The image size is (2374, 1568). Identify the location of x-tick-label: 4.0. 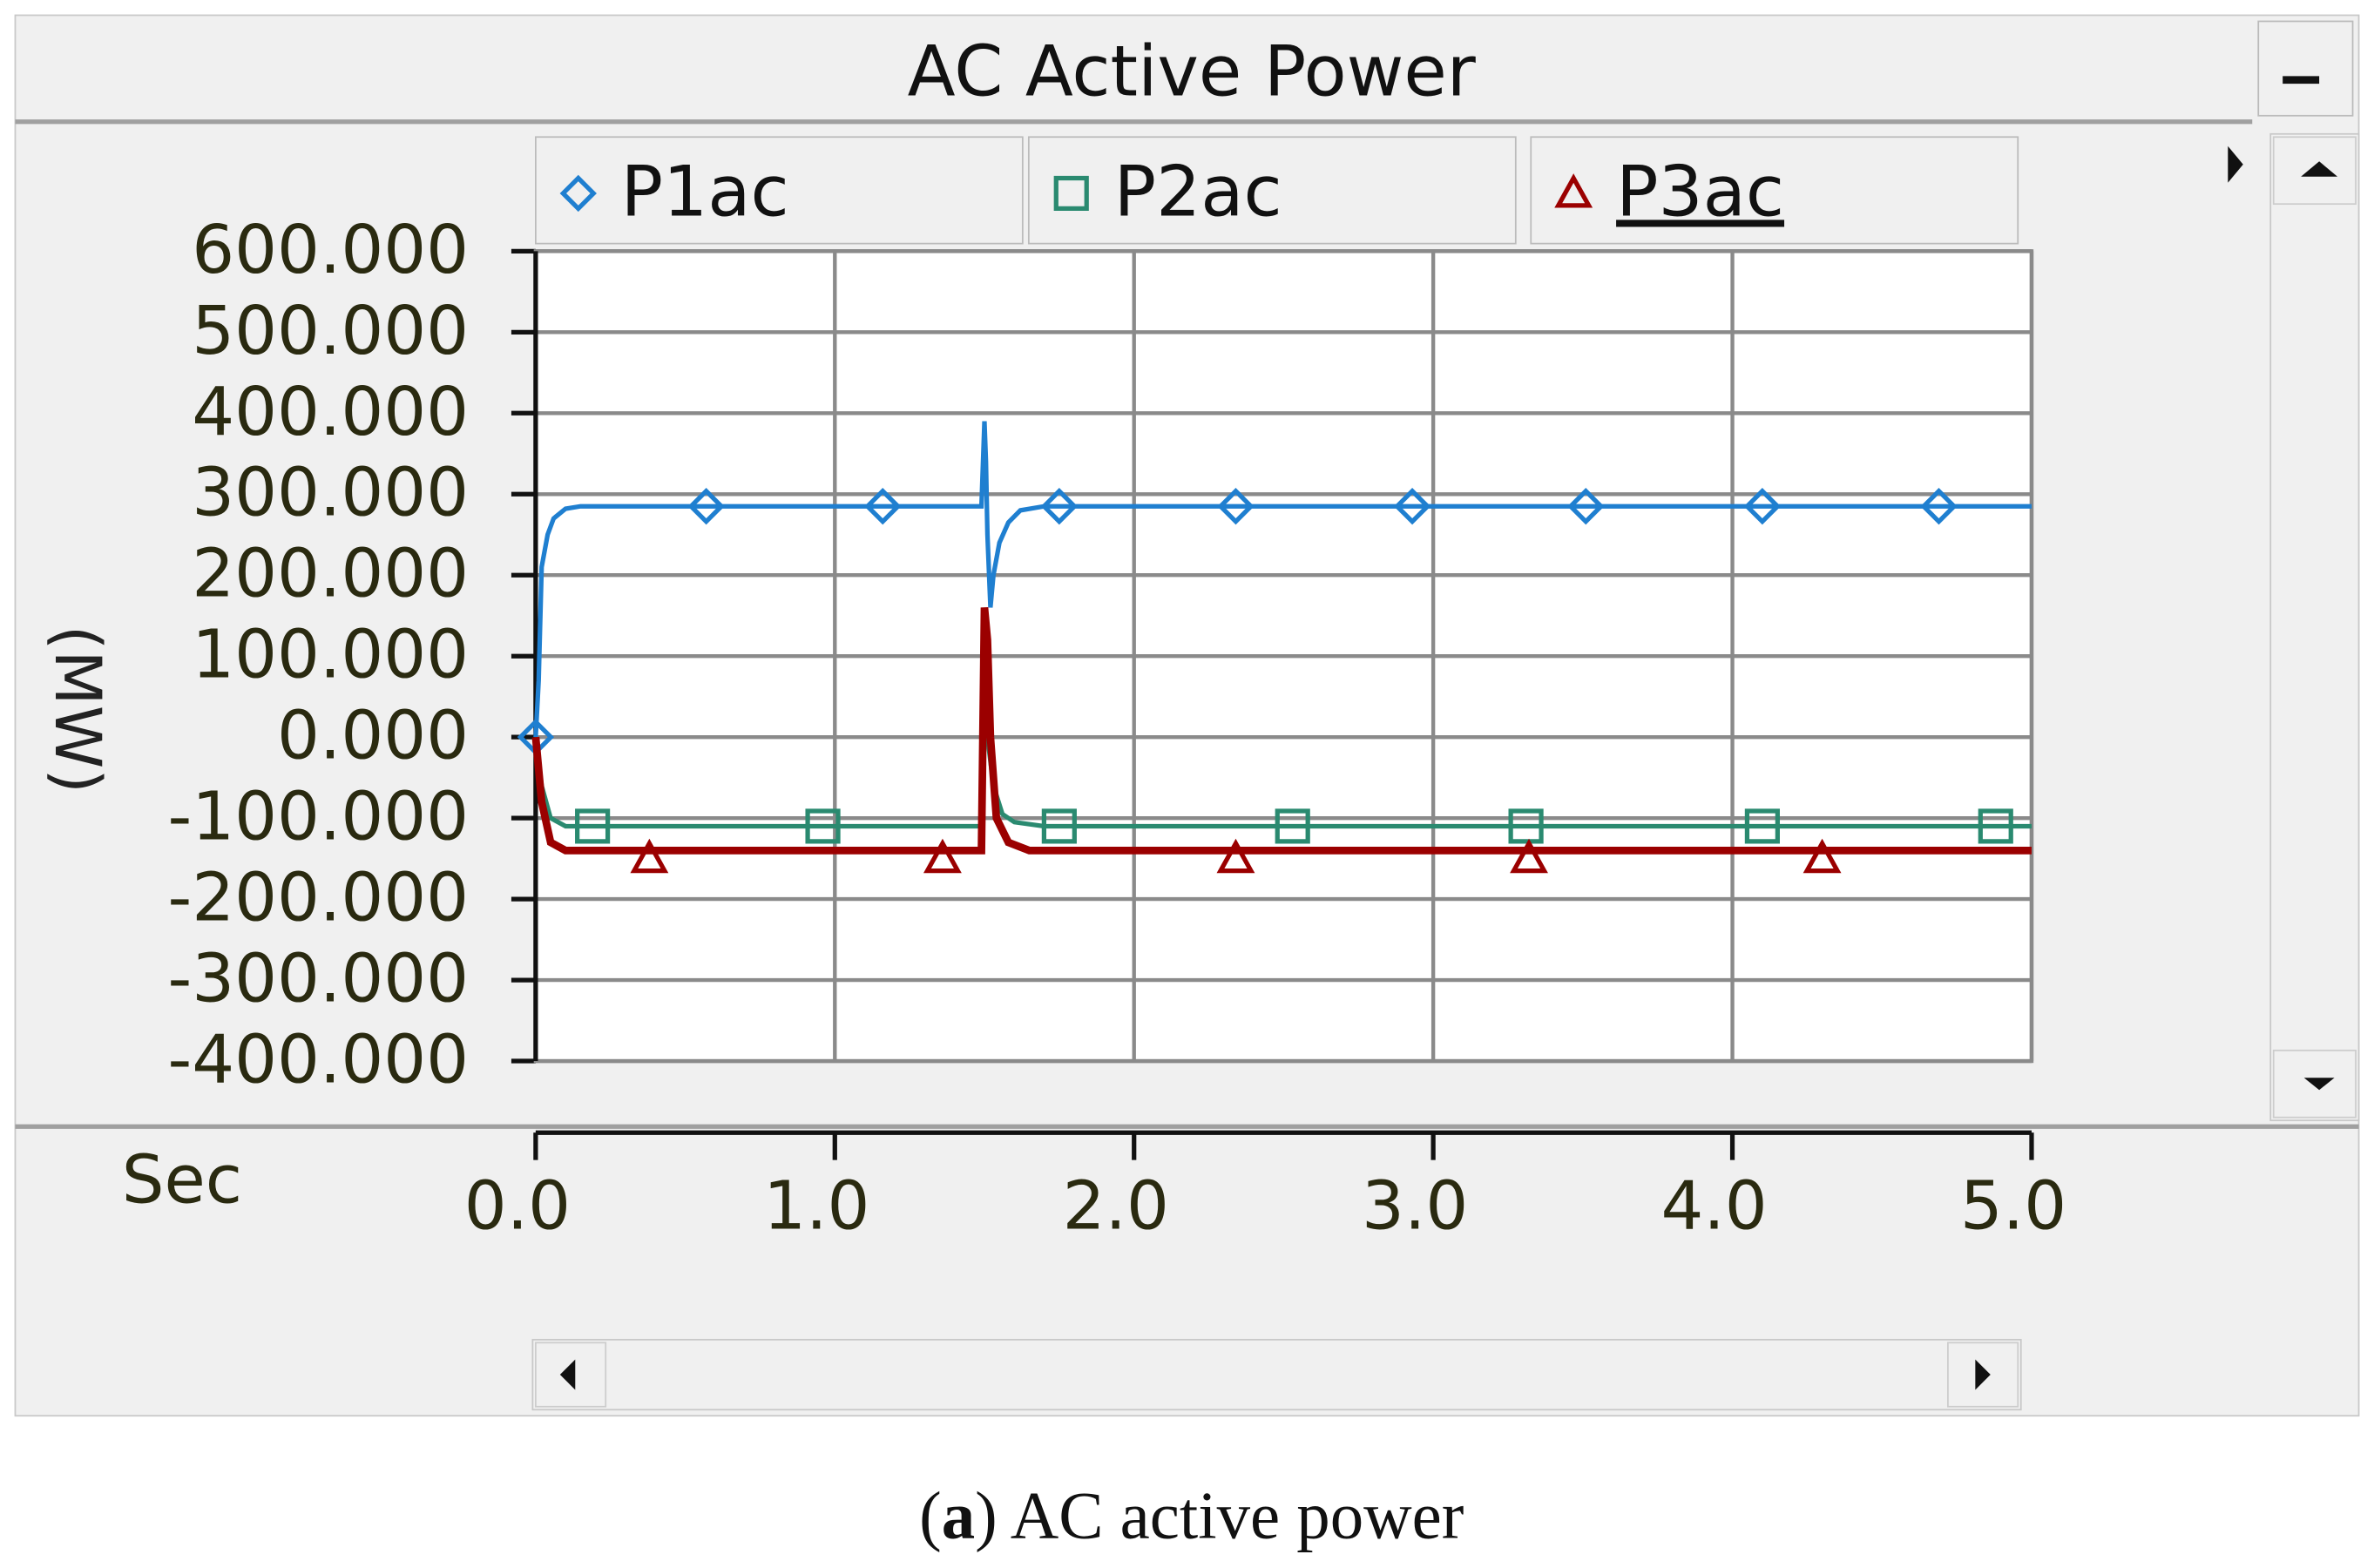
(1714, 1206).